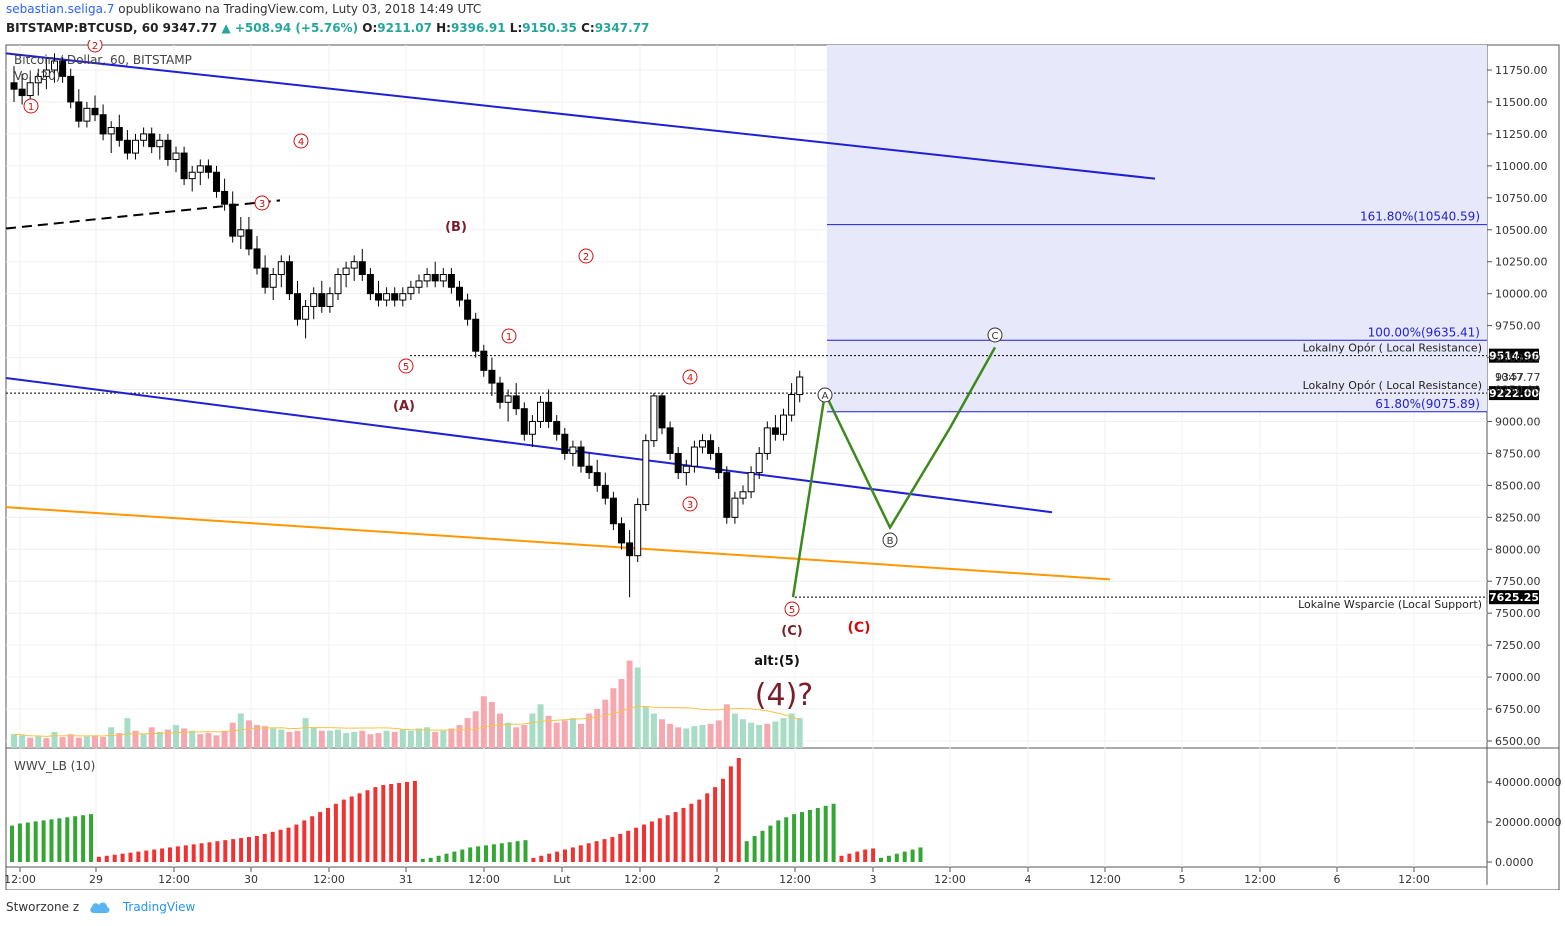 The width and height of the screenshot is (1565, 926). What do you see at coordinates (549, 28) in the screenshot?
I see `ohlc-low: 9150.35` at bounding box center [549, 28].